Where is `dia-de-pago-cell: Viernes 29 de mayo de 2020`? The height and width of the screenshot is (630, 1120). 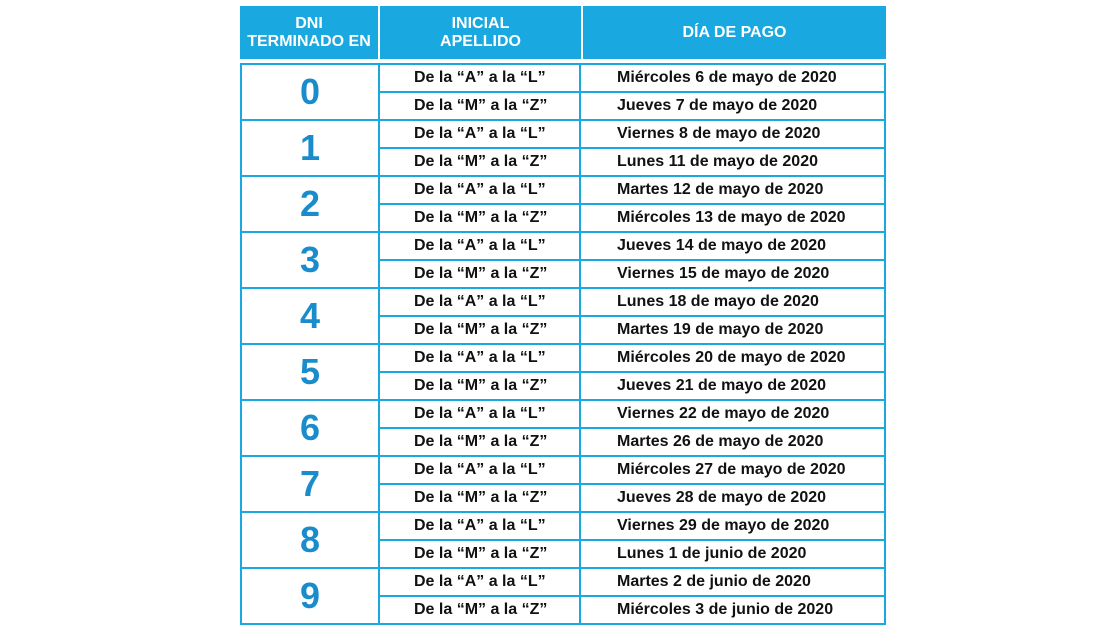
dia-de-pago-cell: Viernes 29 de mayo de 2020 is located at coordinates (723, 525).